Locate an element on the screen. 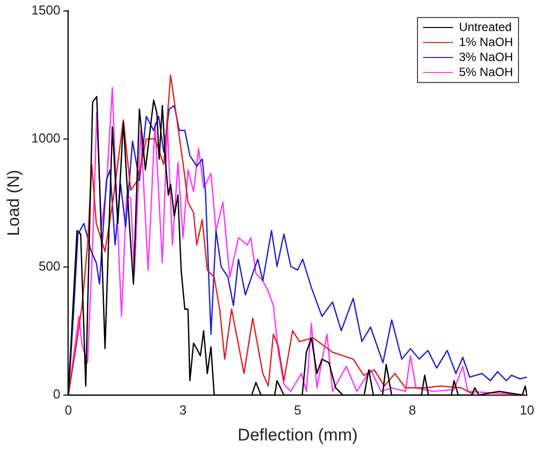  y-tick-label: 1000 is located at coordinates (45, 138).